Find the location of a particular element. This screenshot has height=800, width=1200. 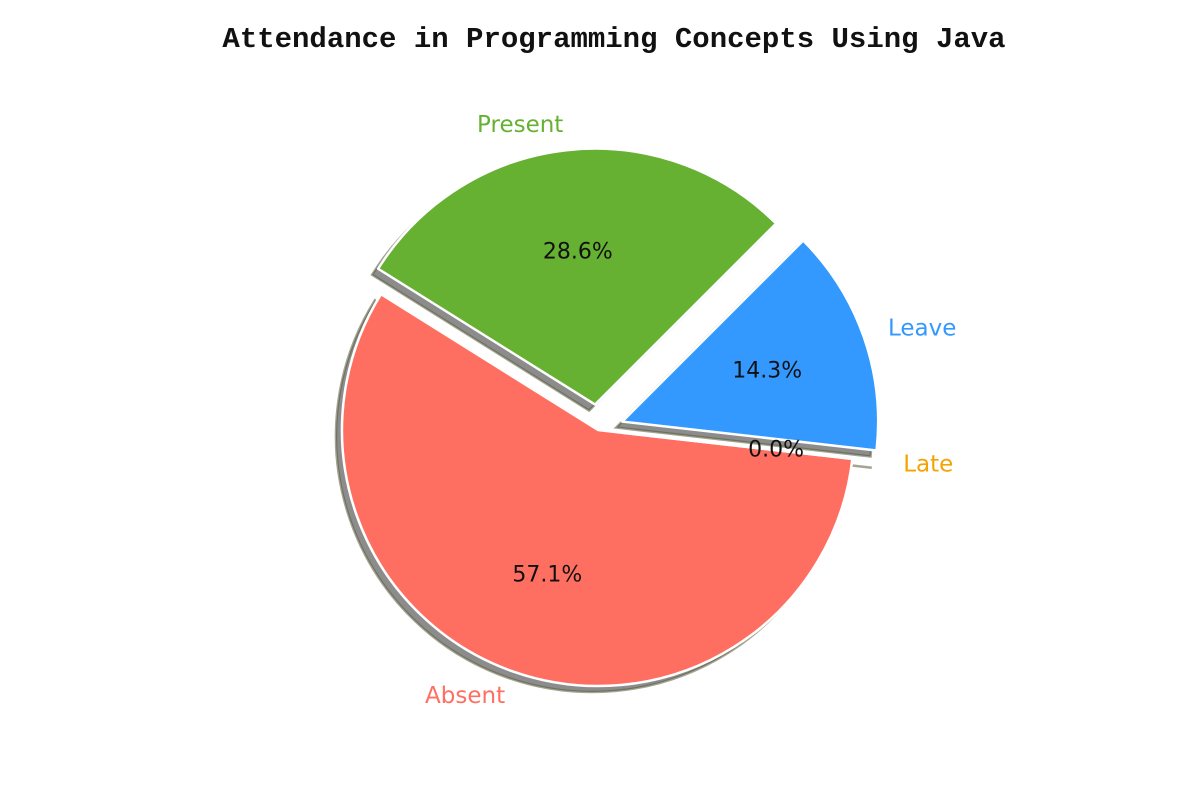

slice-leave is located at coordinates (750, 345).